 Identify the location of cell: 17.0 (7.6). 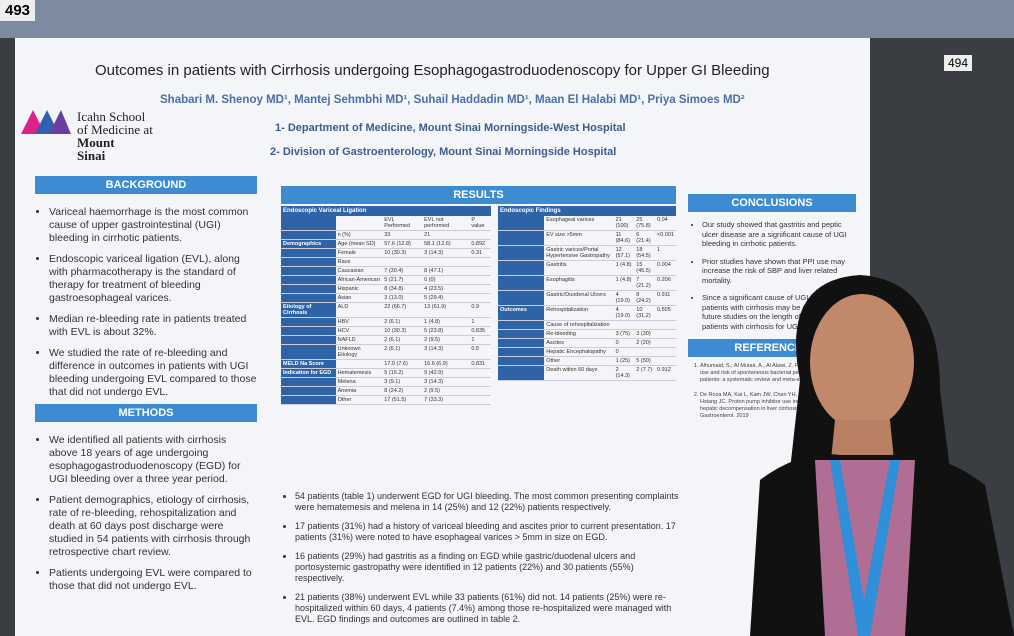
(402, 364).